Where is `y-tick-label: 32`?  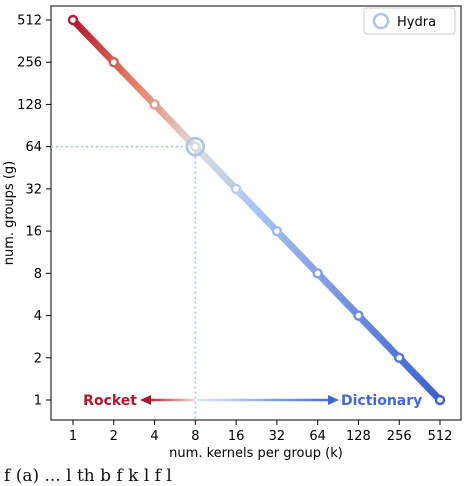 y-tick-label: 32 is located at coordinates (33, 189).